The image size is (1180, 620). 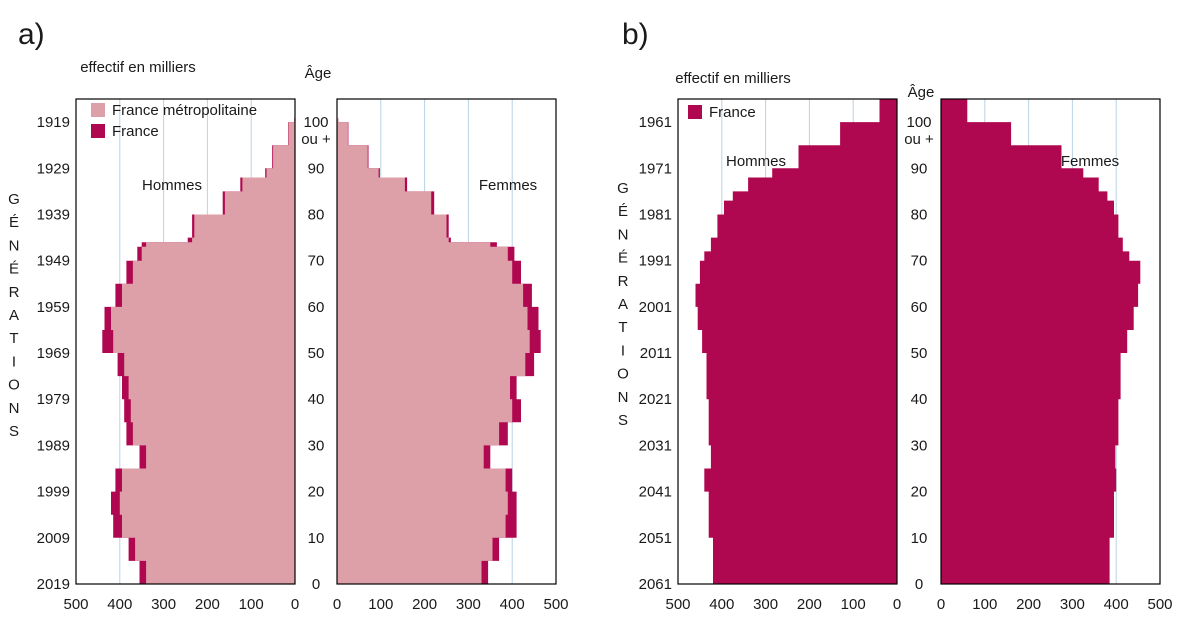 What do you see at coordinates (1041, 341) in the screenshot?
I see `series-female-france` at bounding box center [1041, 341].